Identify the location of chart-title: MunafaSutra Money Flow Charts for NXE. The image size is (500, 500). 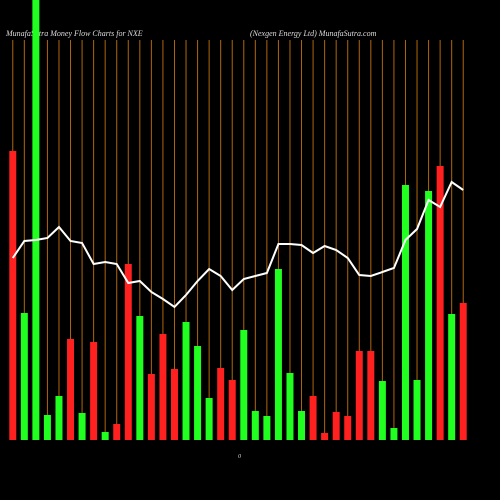
(74, 33).